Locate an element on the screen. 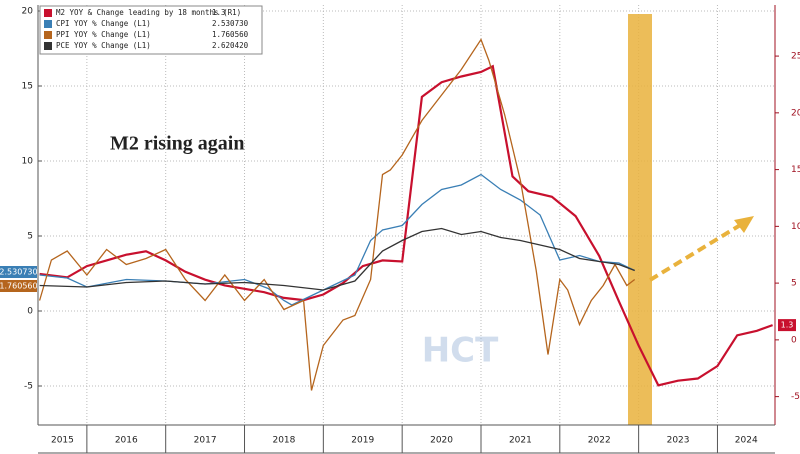 The width and height of the screenshot is (800, 454). x-tick-label: 2022 is located at coordinates (599, 441).